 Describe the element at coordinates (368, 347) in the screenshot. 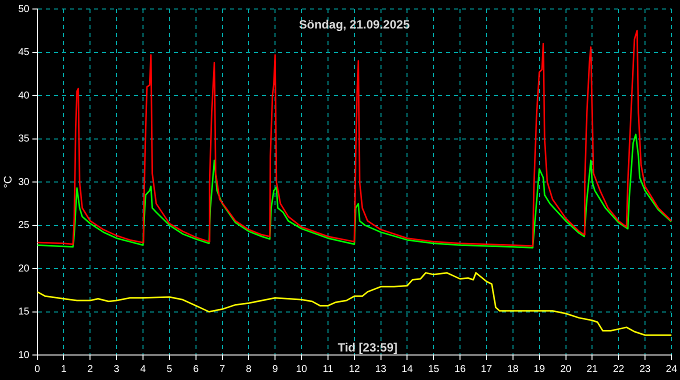

I see `x-axis-title: Tid [23:59]` at that location.